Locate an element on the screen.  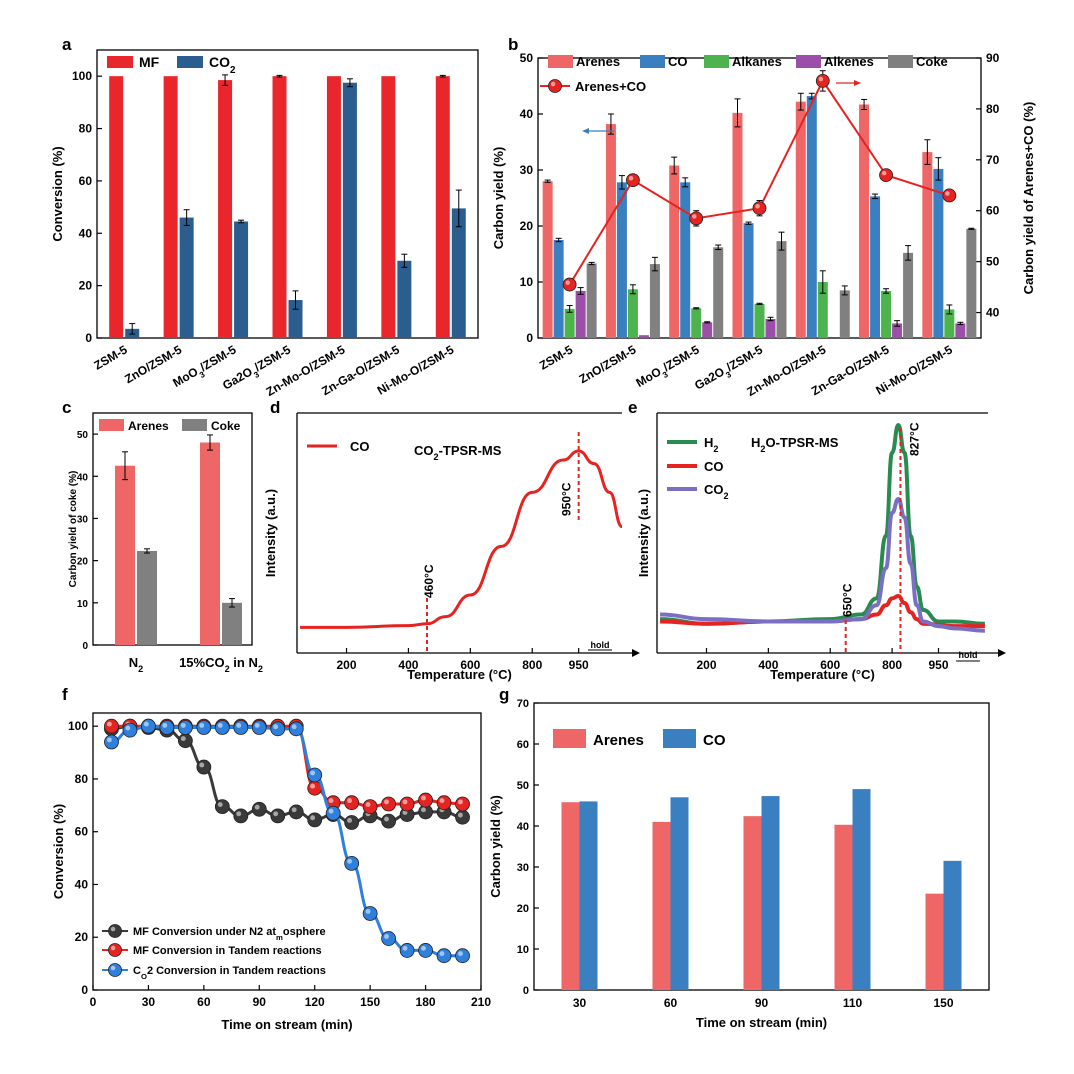
text-span: 15%CO is located at coordinates (202, 662).